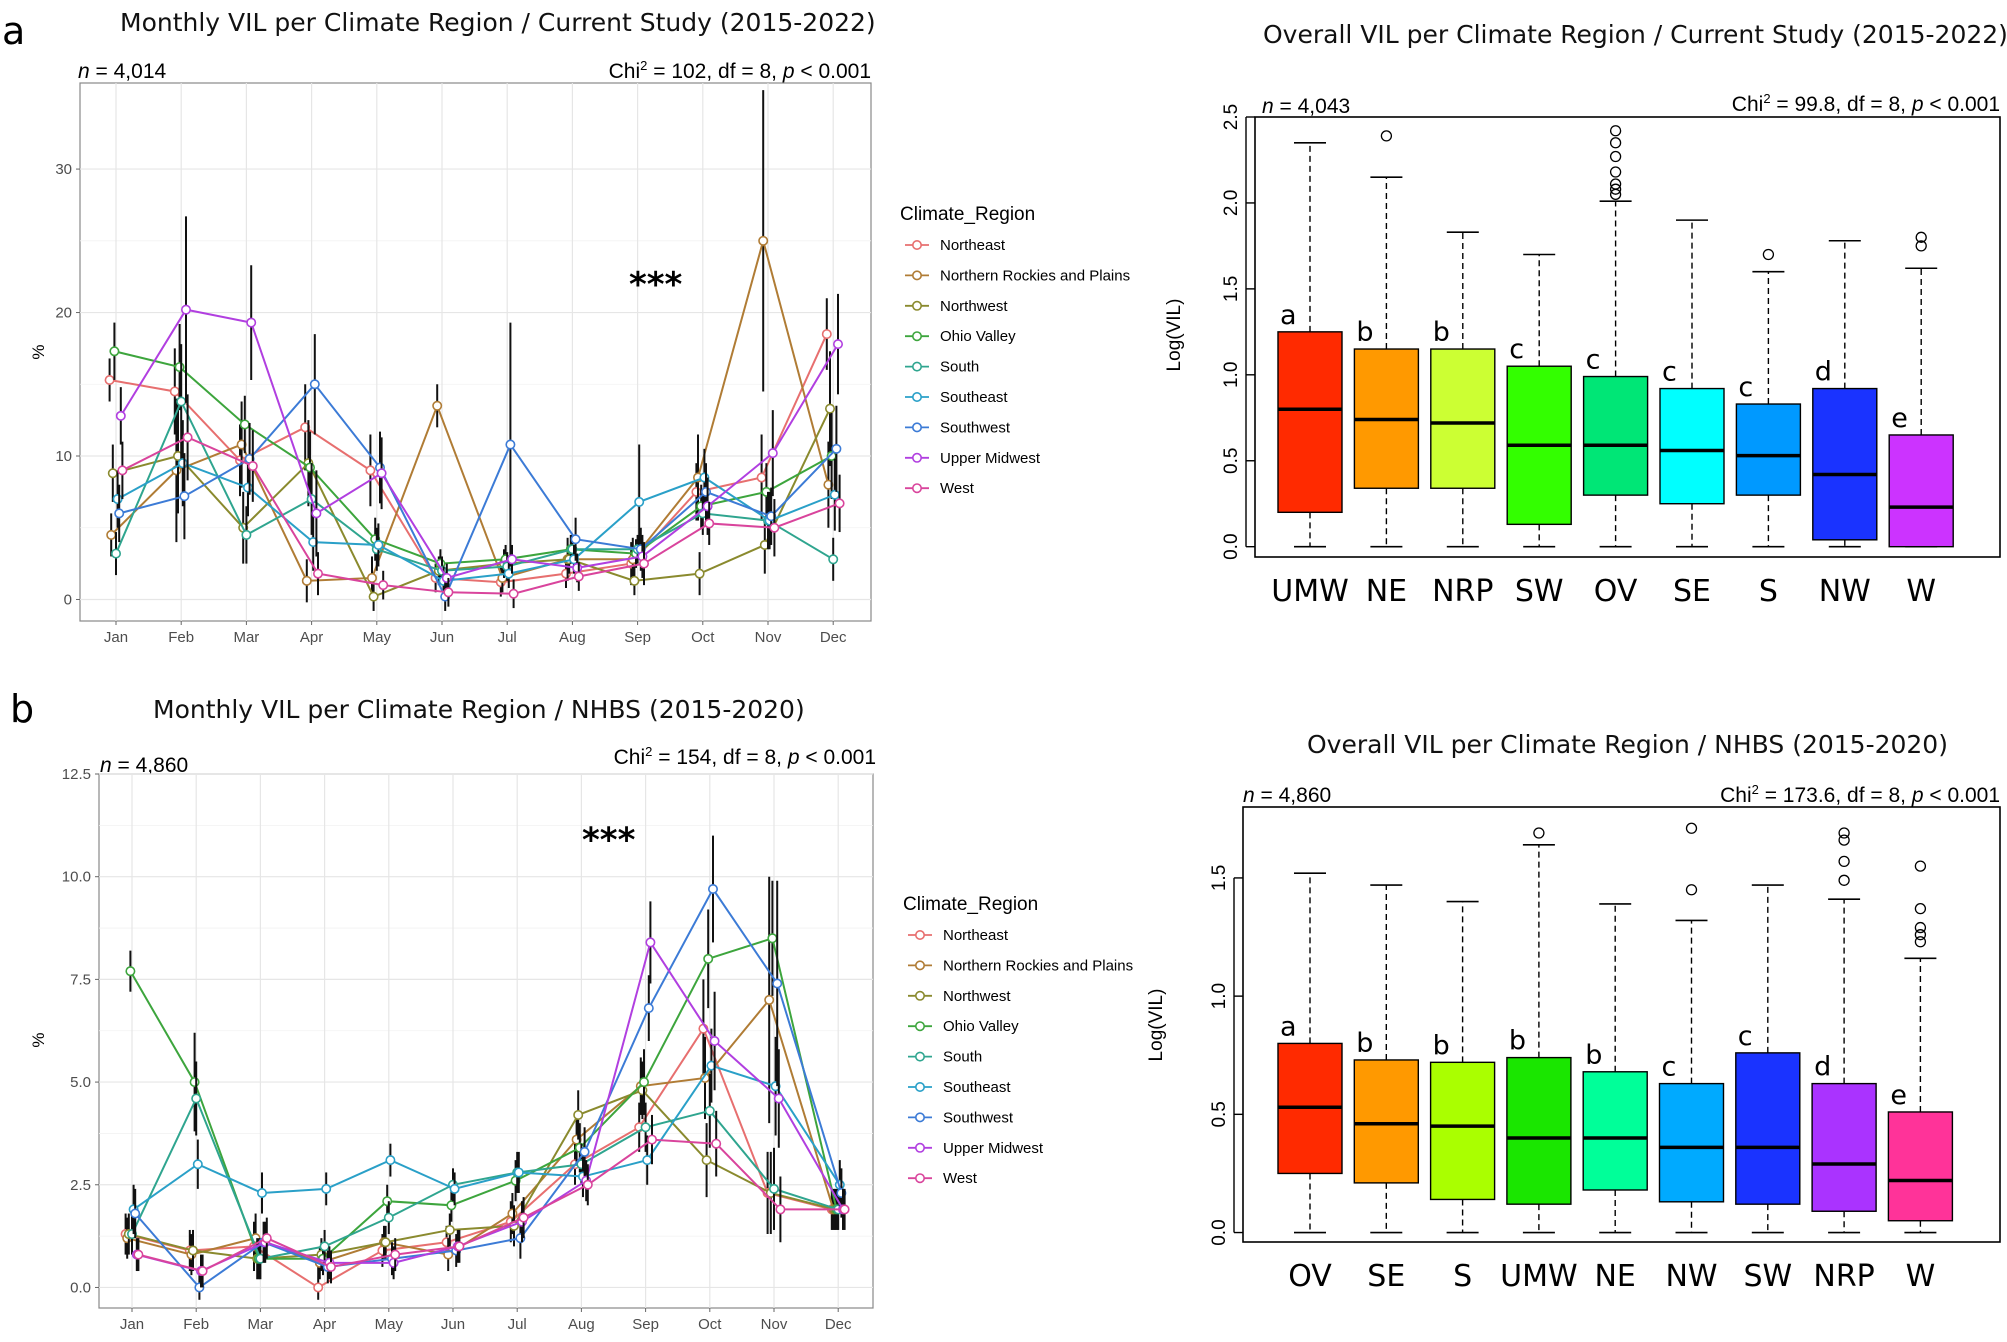 This screenshot has height=1342, width=2007. What do you see at coordinates (68, 599) in the screenshot?
I see `y-tick-label: 0` at bounding box center [68, 599].